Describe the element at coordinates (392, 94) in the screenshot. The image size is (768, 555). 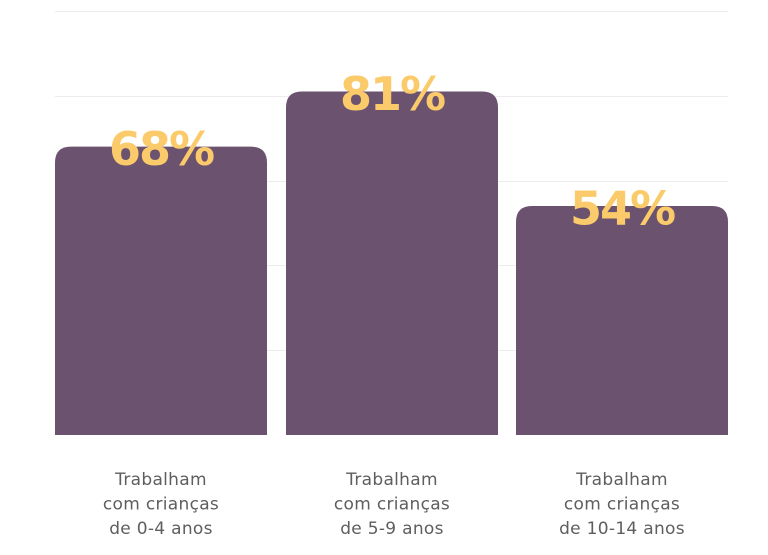
I see `bar-value-label-2: 81%` at that location.